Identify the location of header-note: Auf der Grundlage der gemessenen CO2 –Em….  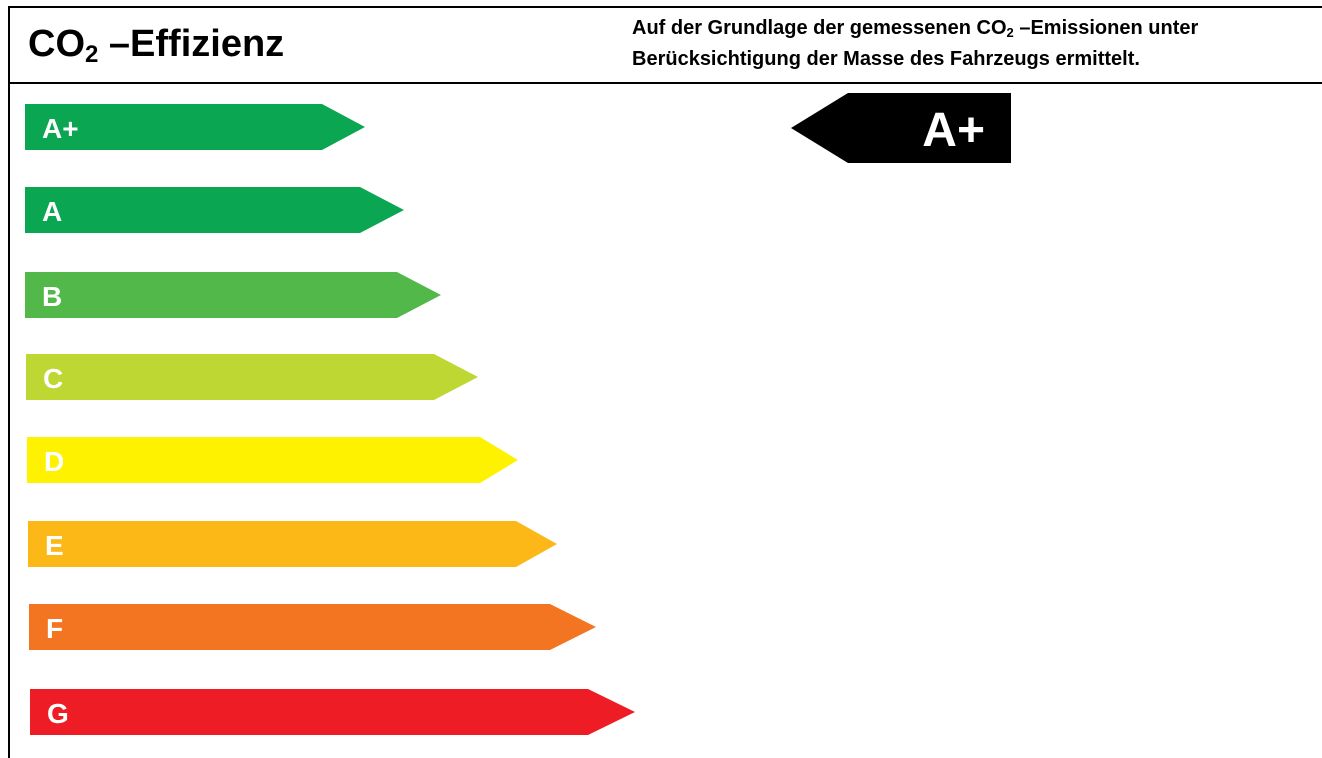
(972, 43).